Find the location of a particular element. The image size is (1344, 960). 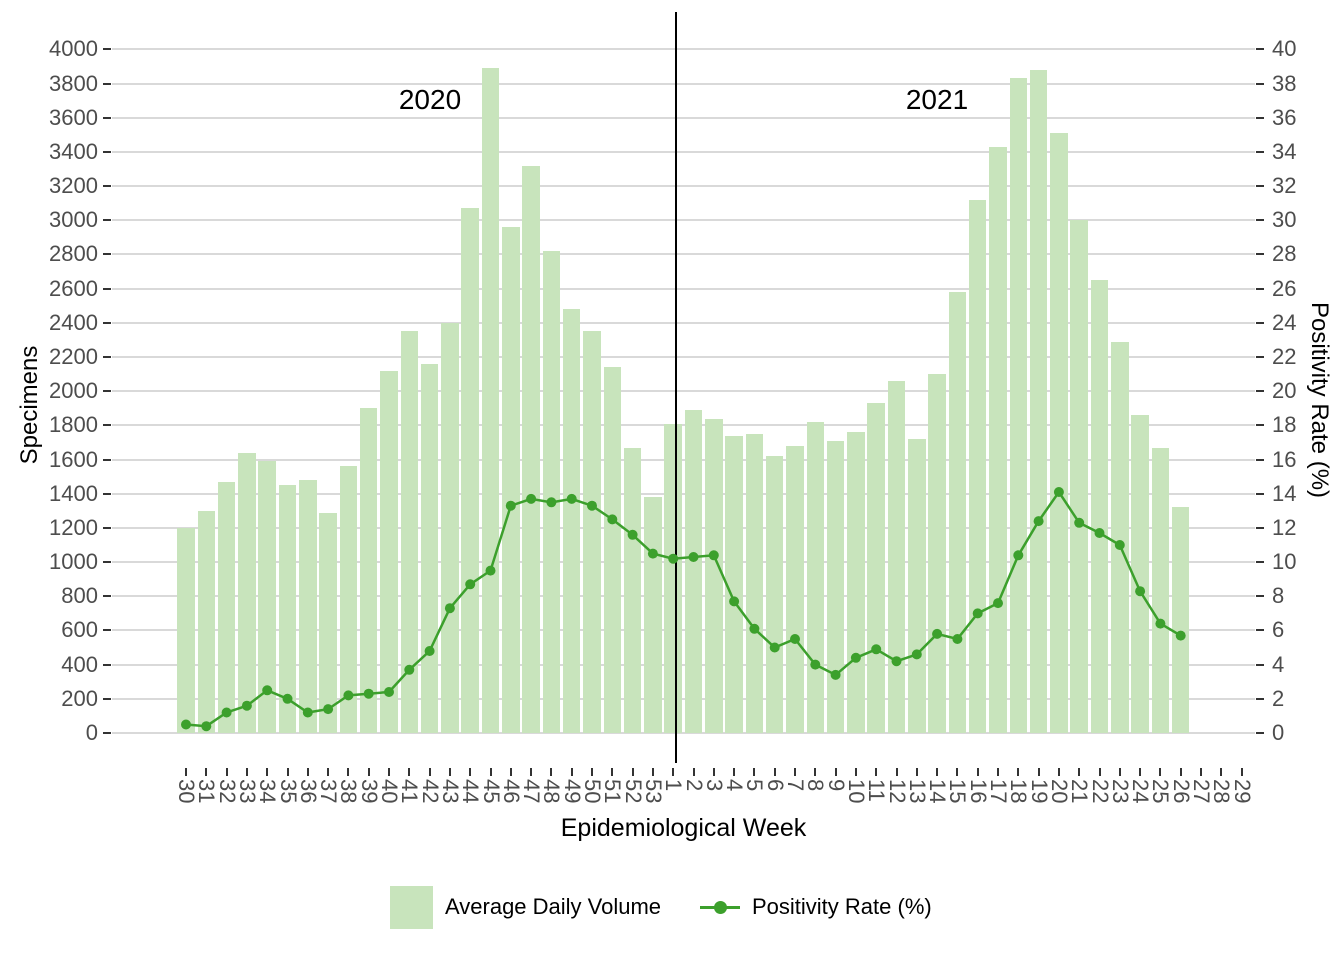

y-tick-label-left: 3400 is located at coordinates (73, 151).